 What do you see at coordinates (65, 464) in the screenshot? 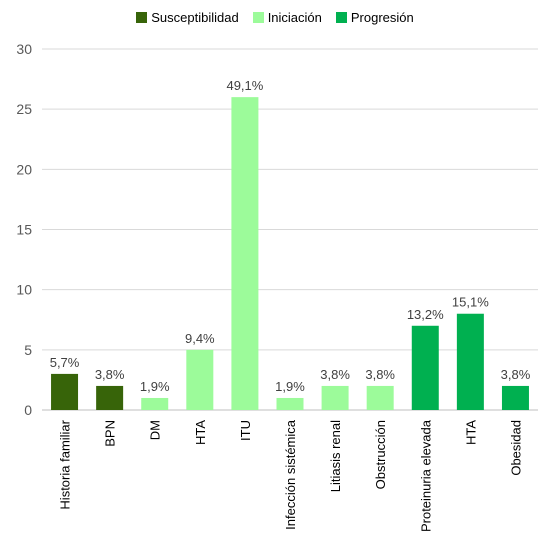
I see `x-tick-label: Historia familiar` at bounding box center [65, 464].